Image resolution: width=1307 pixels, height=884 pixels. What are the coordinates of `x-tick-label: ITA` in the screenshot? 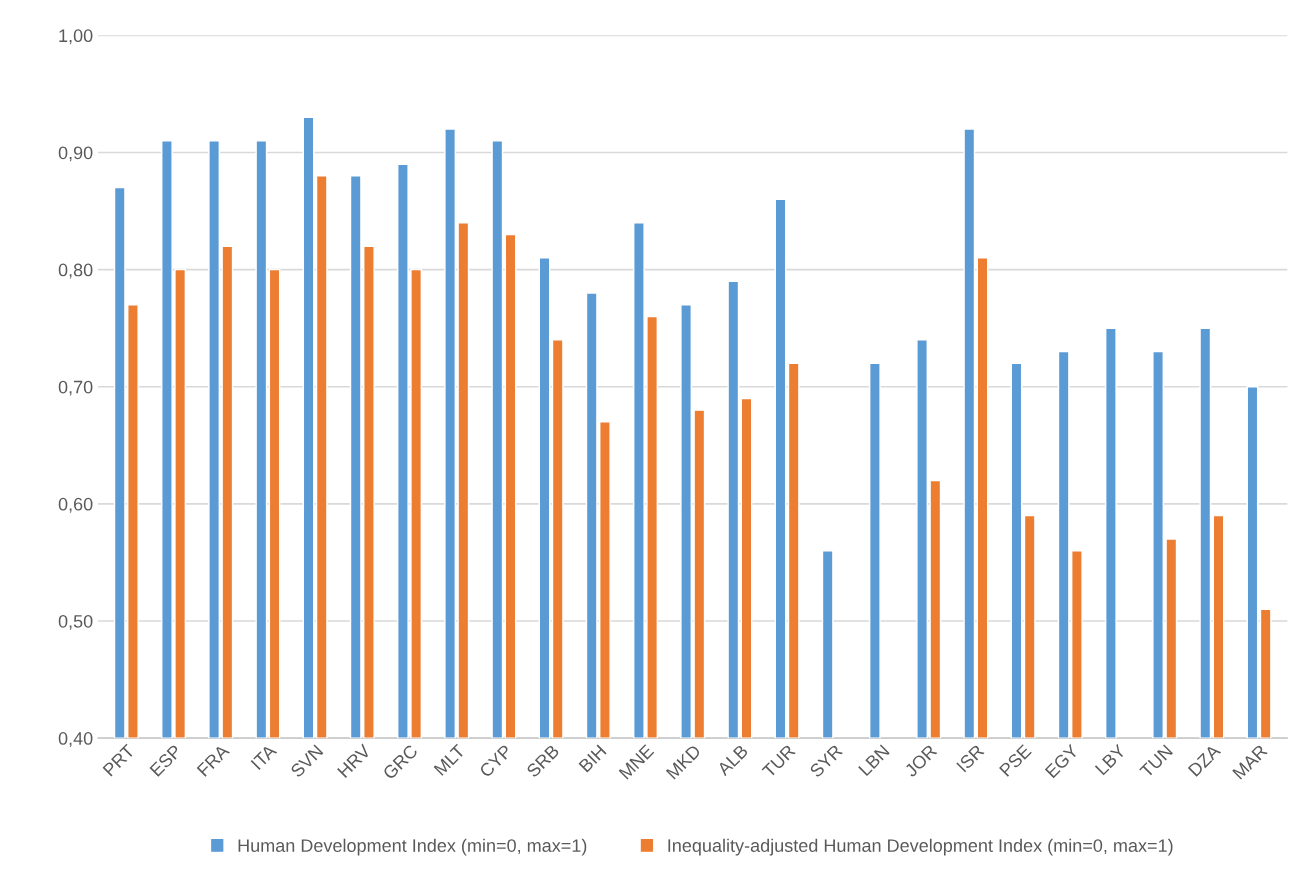 It's located at (264, 756).